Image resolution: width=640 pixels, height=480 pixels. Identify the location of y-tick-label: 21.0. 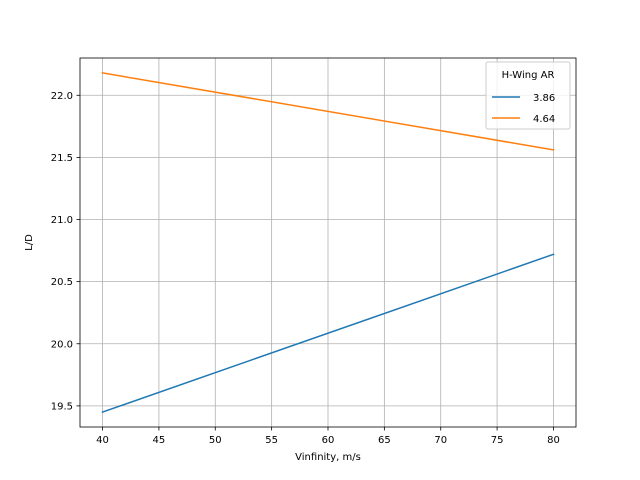
(62, 220).